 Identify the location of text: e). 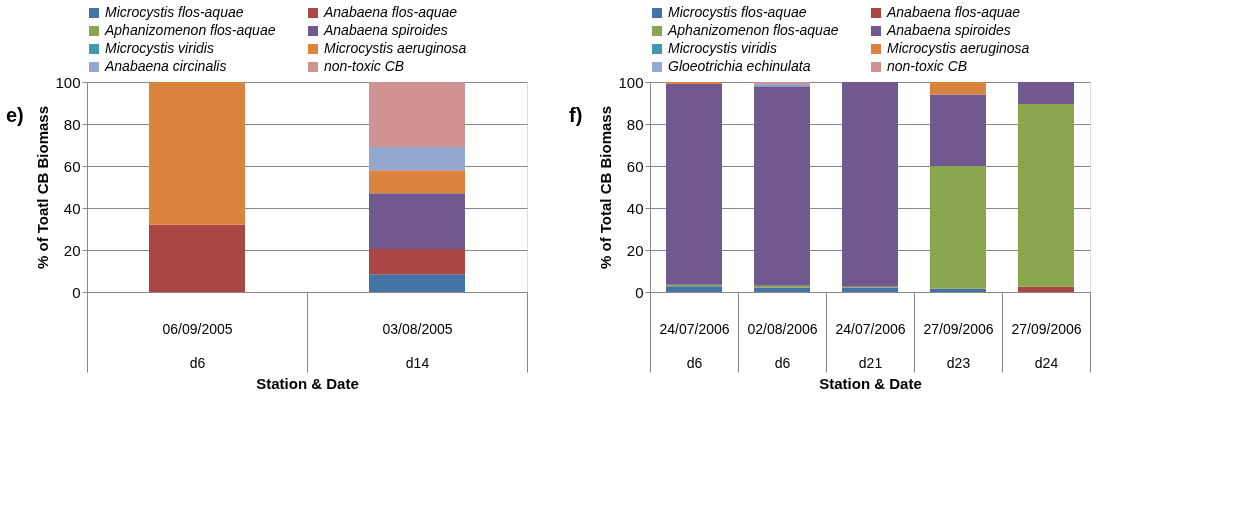
(14, 115).